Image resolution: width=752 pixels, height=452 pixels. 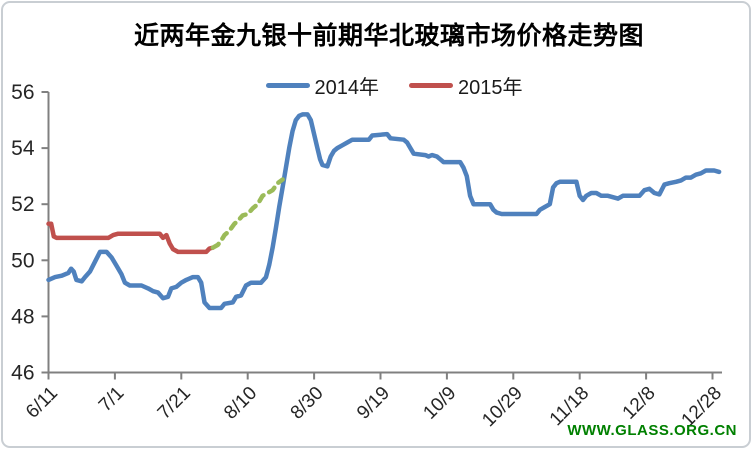 What do you see at coordinates (131, 238) in the screenshot?
I see `series-line-2015年` at bounding box center [131, 238].